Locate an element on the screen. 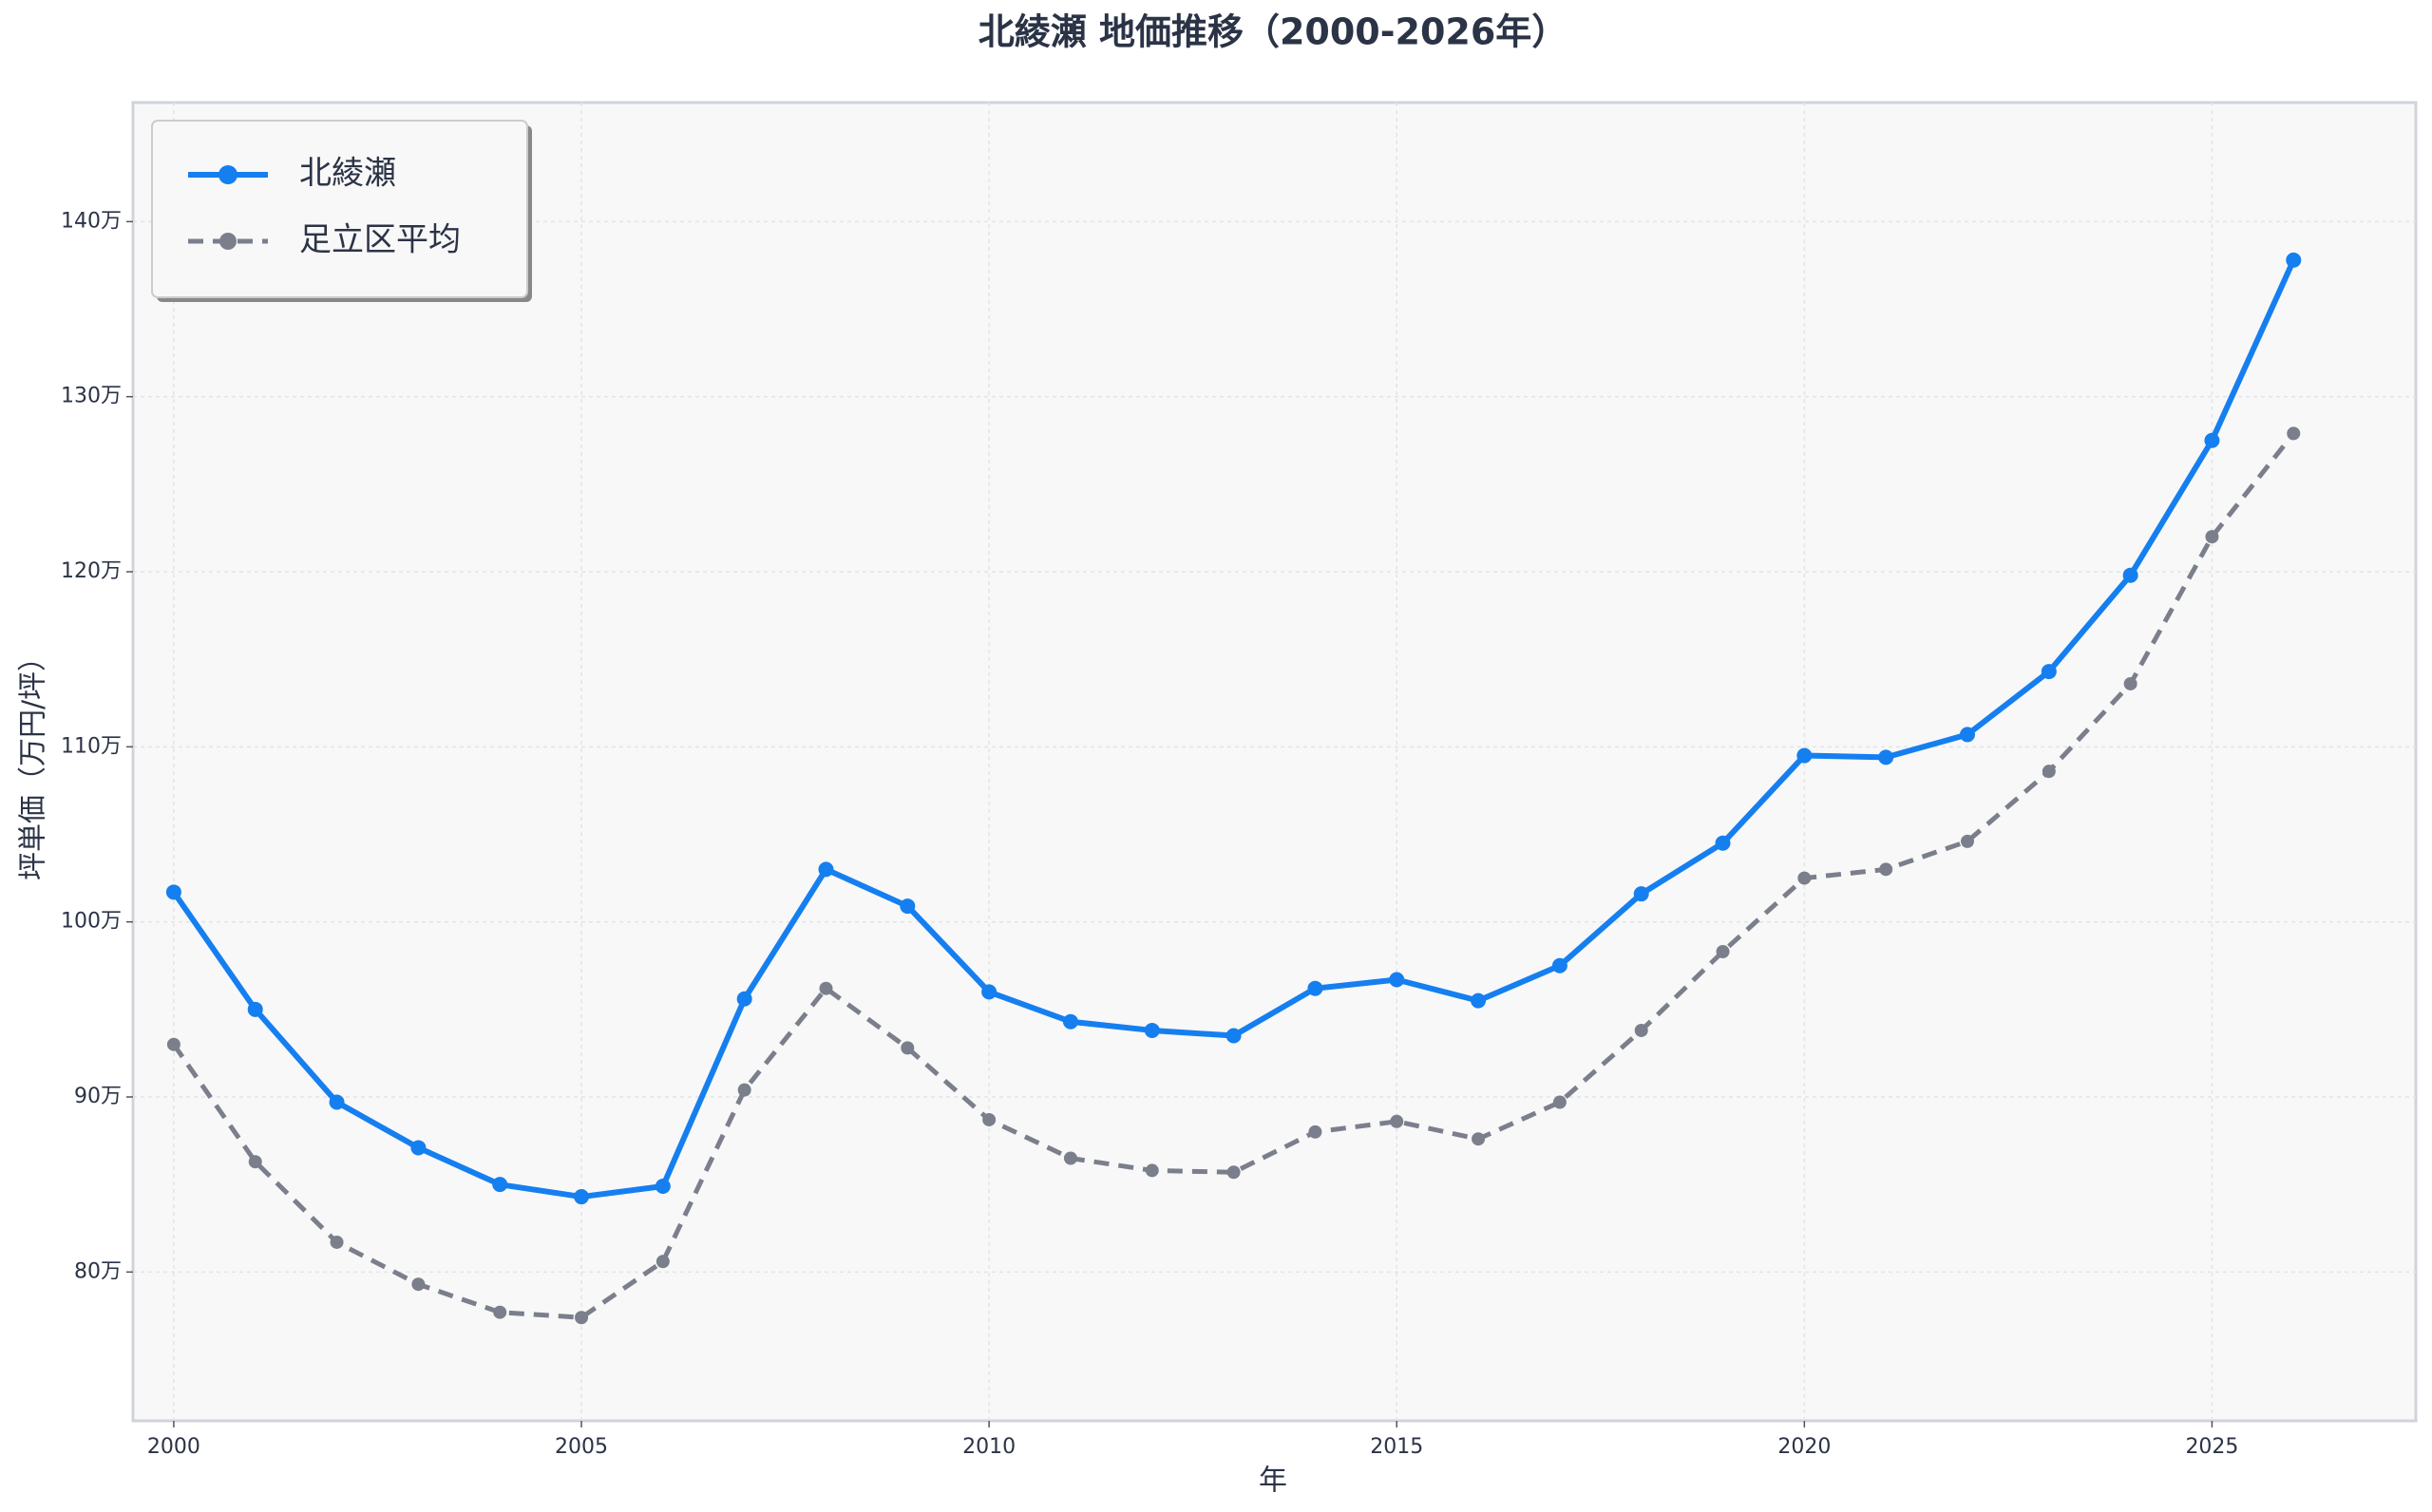 The height and width of the screenshot is (1512, 2432). x-tick-label: 2020 is located at coordinates (1804, 1447).